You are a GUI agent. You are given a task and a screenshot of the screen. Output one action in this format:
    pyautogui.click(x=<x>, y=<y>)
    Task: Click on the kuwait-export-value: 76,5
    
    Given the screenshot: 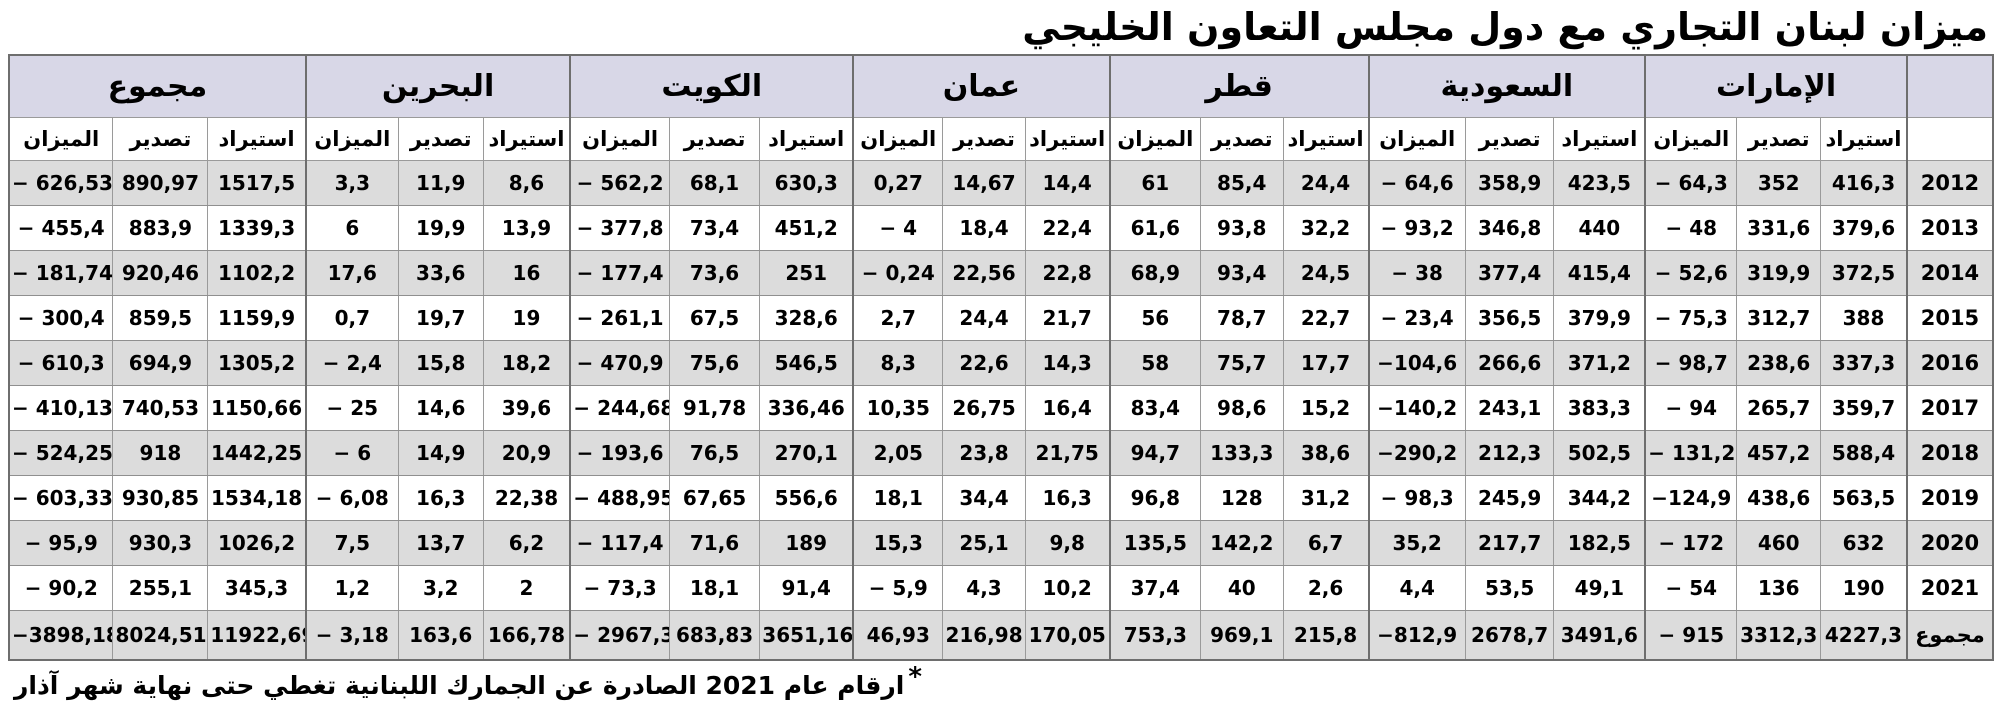 What is the action you would take?
    pyautogui.click(x=714, y=452)
    